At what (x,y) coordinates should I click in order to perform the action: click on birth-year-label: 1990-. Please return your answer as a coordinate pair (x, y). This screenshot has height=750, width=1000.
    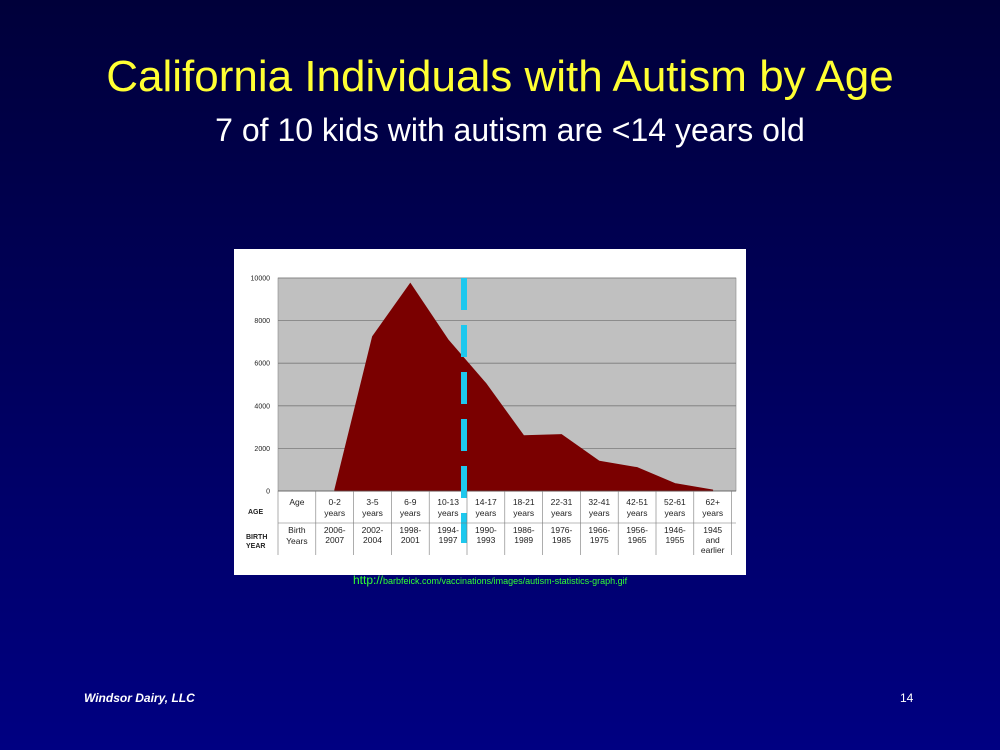
    Looking at the image, I should click on (486, 530).